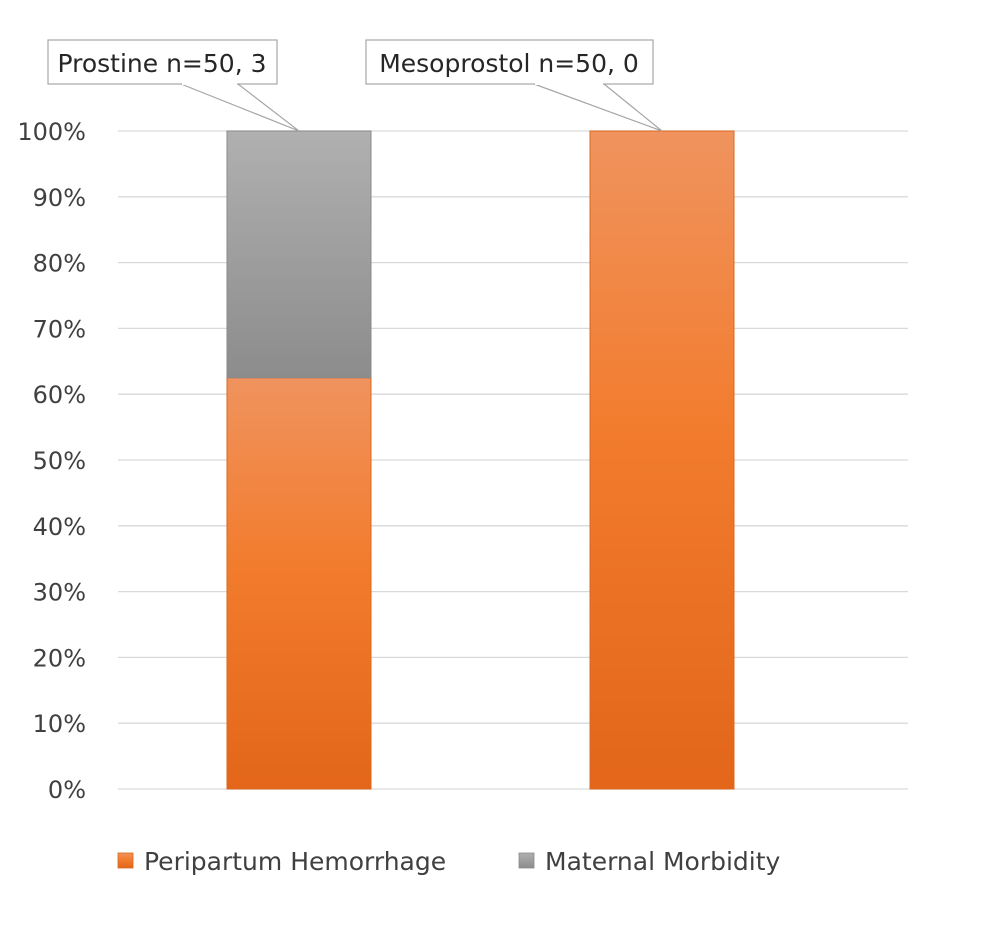 The height and width of the screenshot is (948, 986). I want to click on legend: Peripartum Hemorrhage Maternal Morbidity, so click(449, 861).